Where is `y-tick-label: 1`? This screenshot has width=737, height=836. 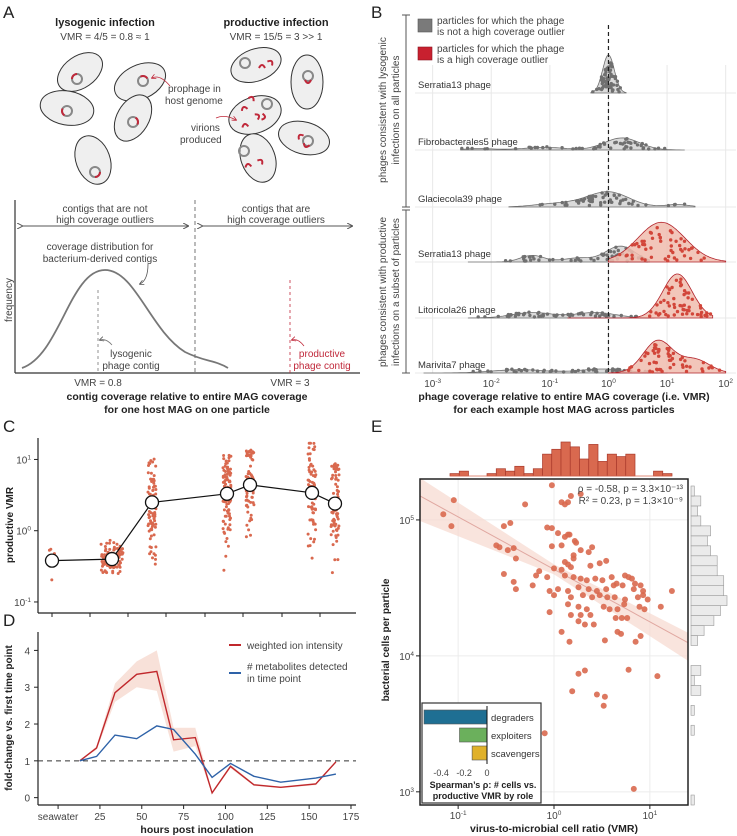 y-tick-label: 1 is located at coordinates (27, 762).